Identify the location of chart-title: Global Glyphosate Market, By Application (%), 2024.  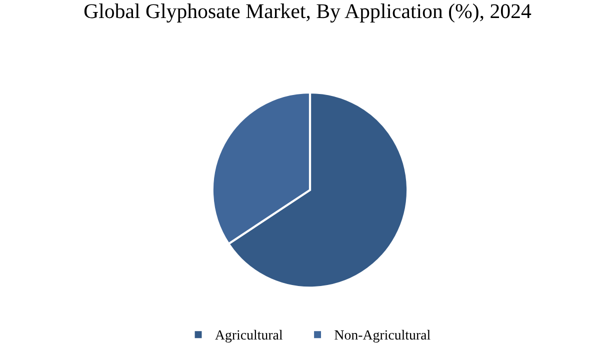
(308, 13).